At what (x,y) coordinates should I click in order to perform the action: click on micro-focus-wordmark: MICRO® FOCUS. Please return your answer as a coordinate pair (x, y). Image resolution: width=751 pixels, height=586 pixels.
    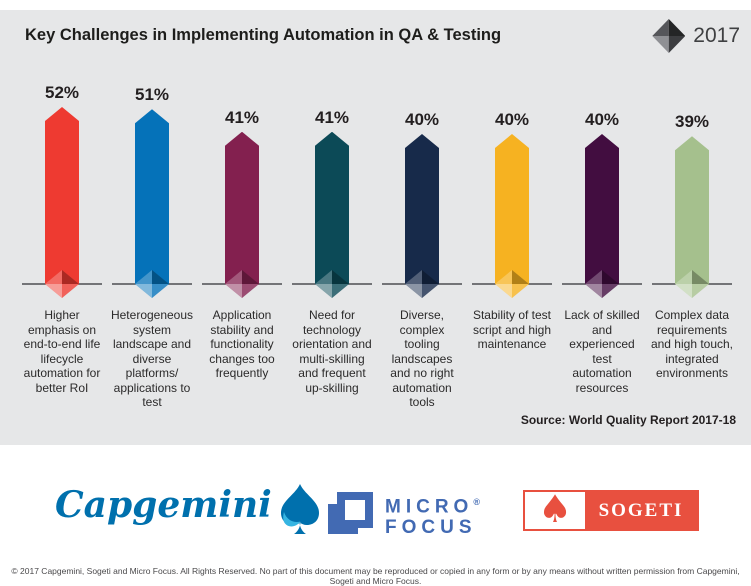
    Looking at the image, I should click on (432, 515).